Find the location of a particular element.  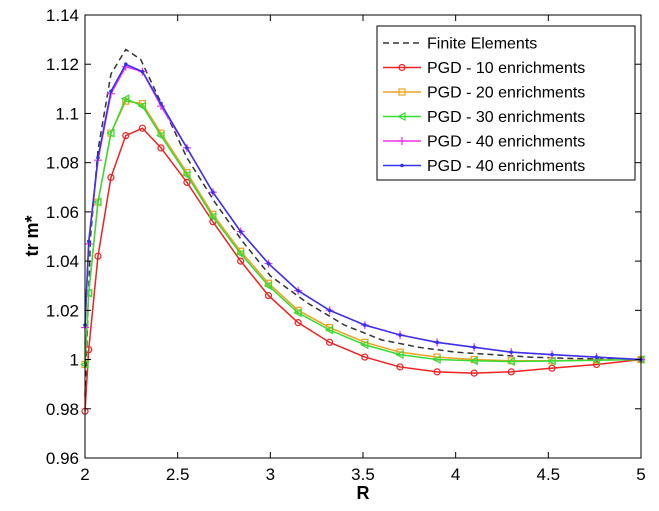

y-tick-label: 1.04 is located at coordinates (62, 261).